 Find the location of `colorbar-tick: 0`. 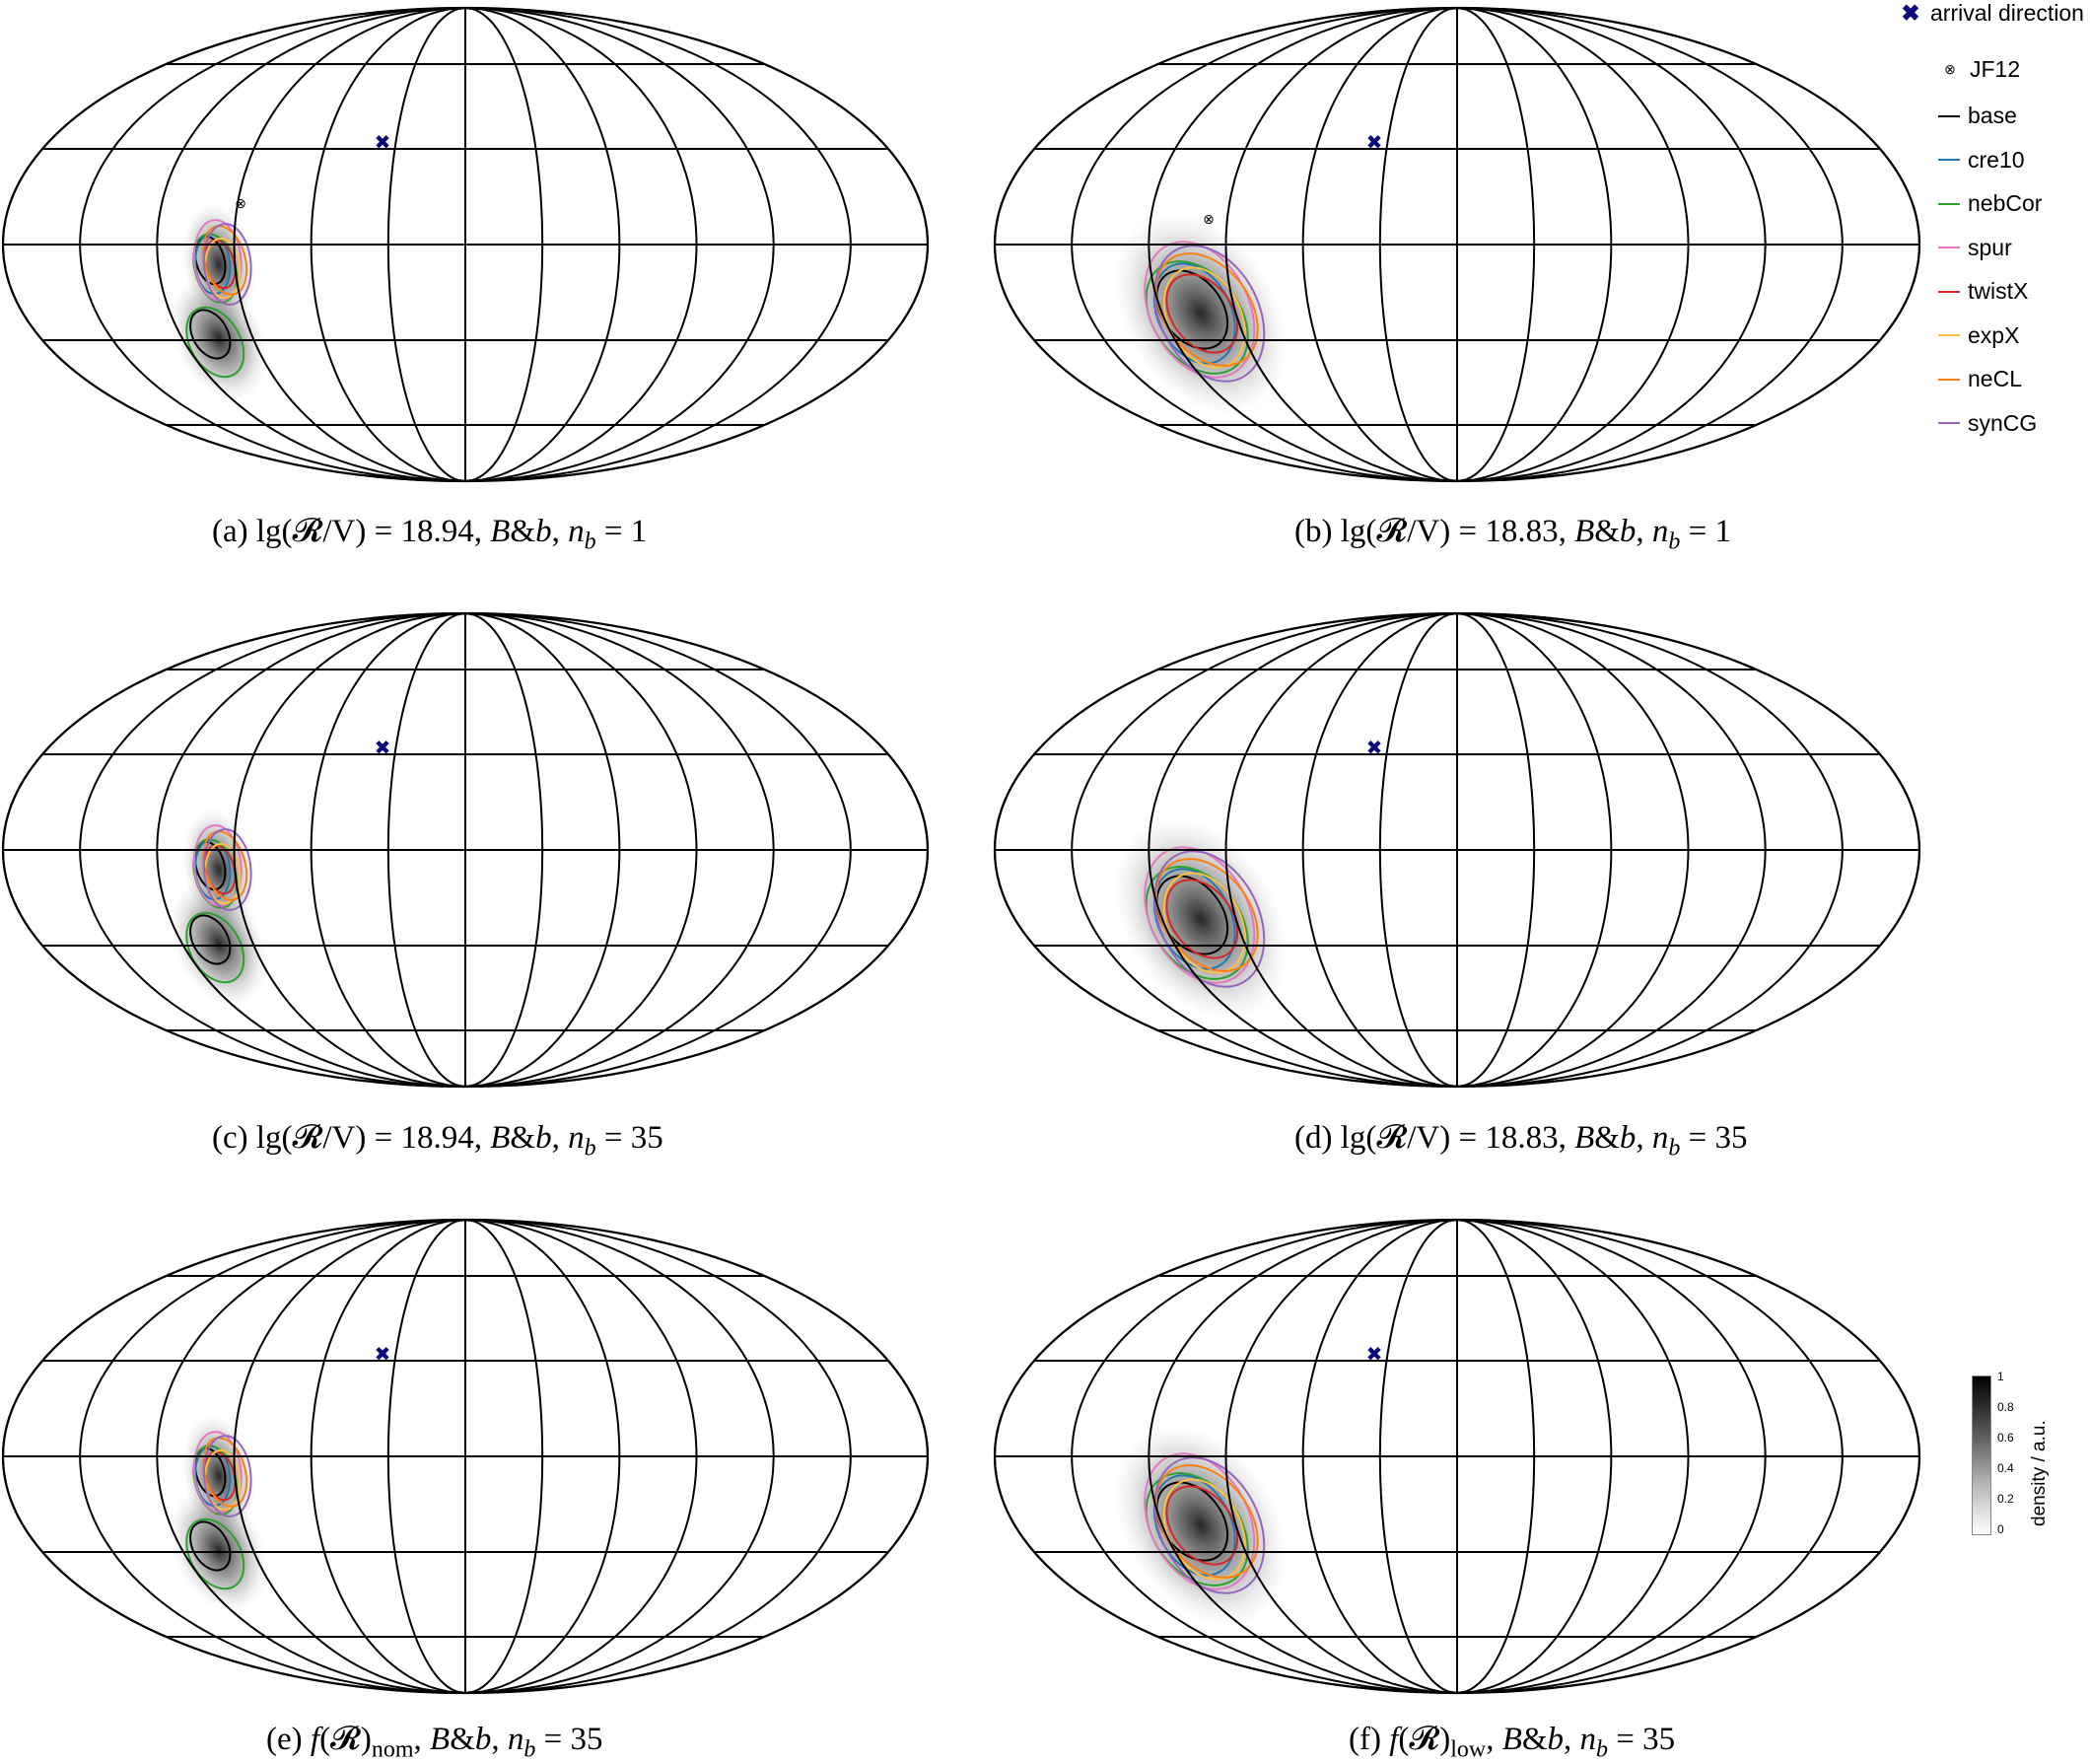

colorbar-tick: 0 is located at coordinates (2000, 1529).